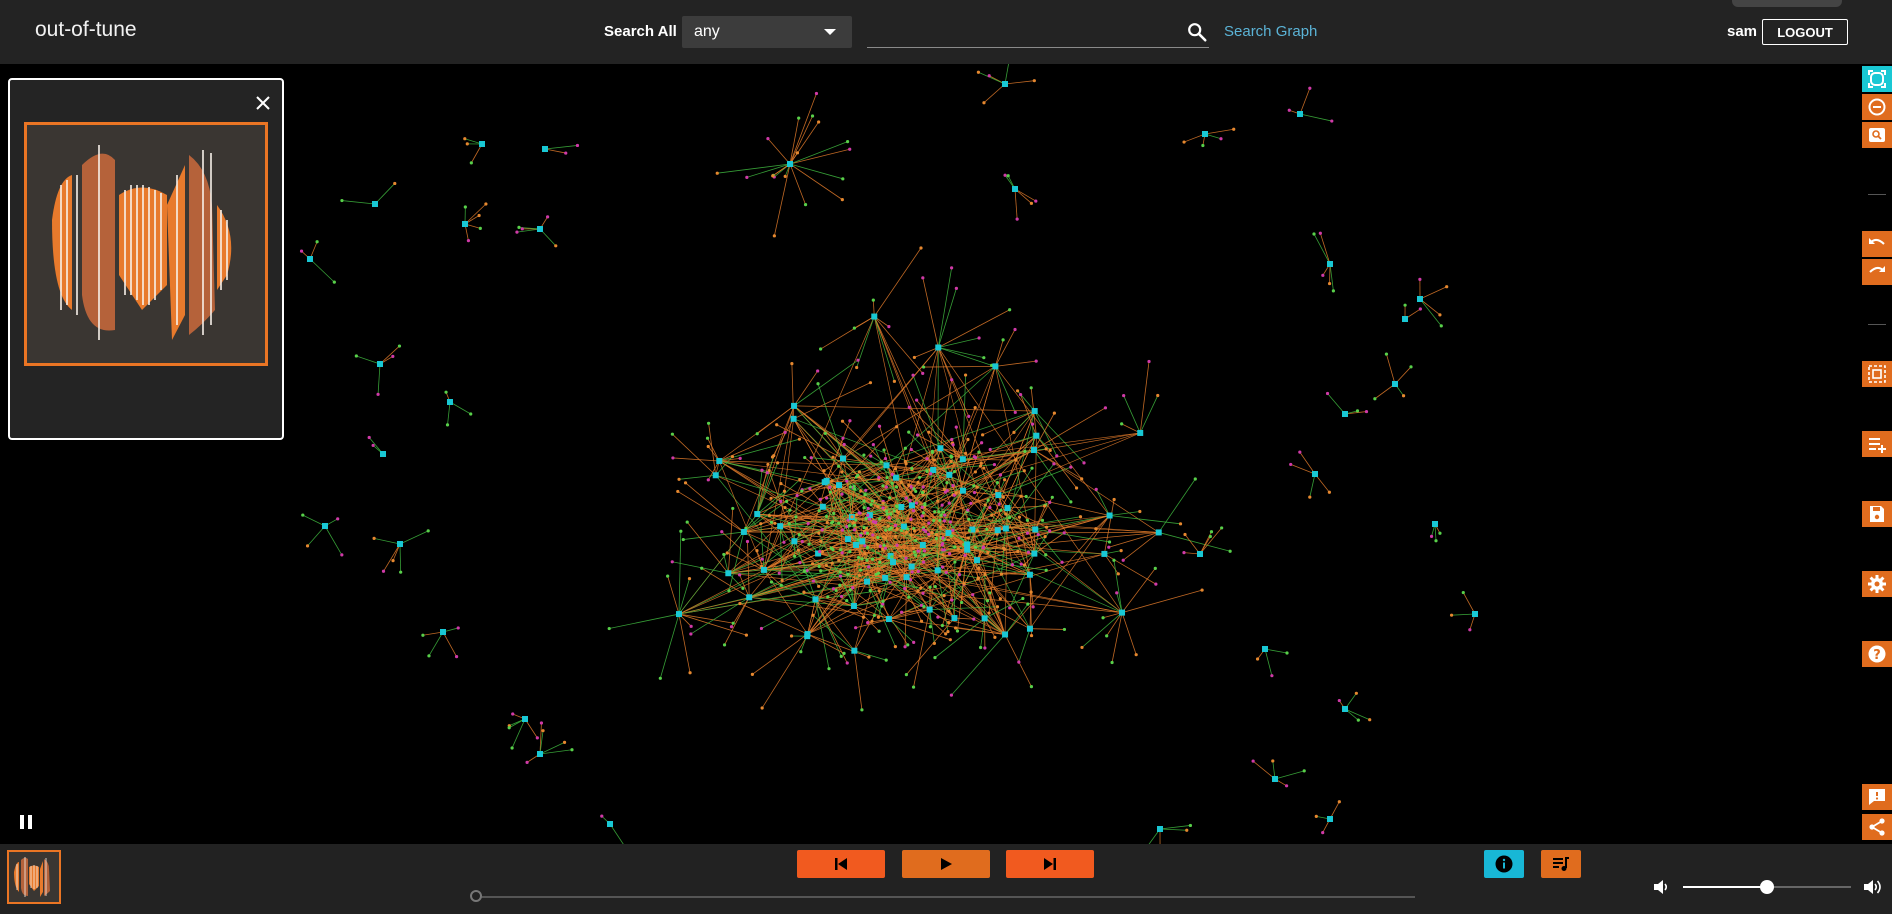 This screenshot has width=1892, height=914. I want to click on zoom-to-selection-button, so click(1877, 135).